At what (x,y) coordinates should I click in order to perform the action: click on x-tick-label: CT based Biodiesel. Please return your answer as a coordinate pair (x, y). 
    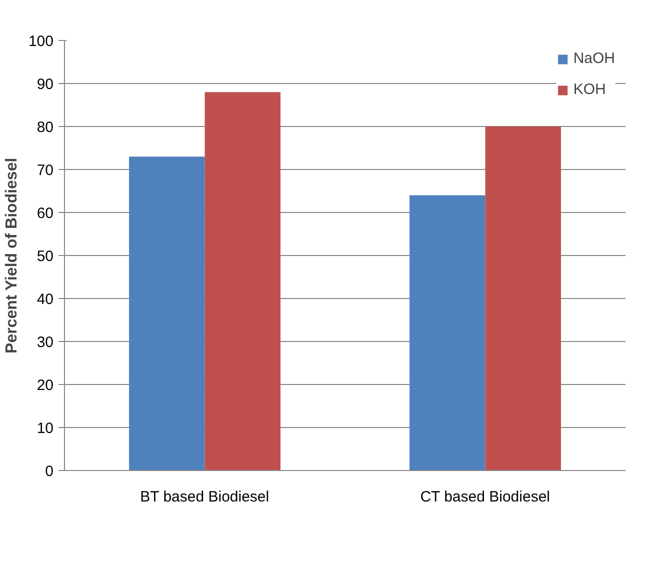
    Looking at the image, I should click on (485, 497).